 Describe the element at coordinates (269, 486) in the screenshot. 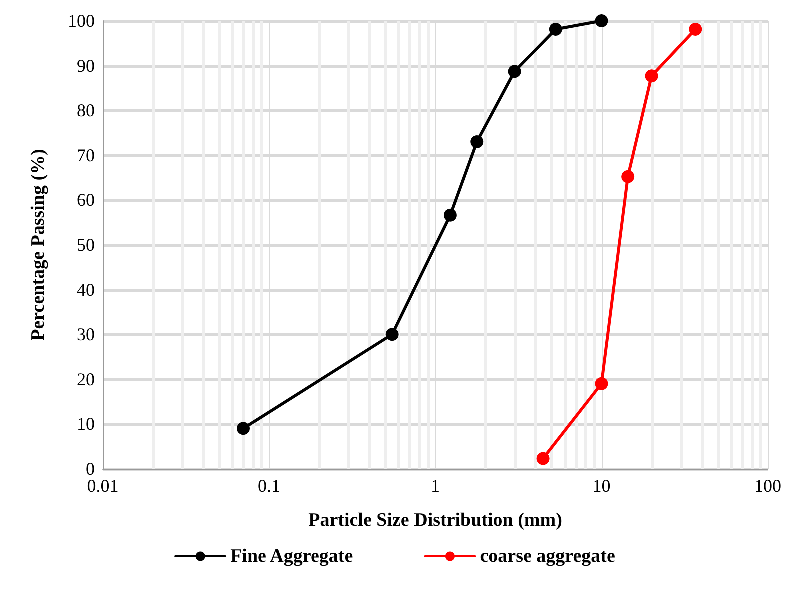

I see `x-tick-label: 0.1` at that location.